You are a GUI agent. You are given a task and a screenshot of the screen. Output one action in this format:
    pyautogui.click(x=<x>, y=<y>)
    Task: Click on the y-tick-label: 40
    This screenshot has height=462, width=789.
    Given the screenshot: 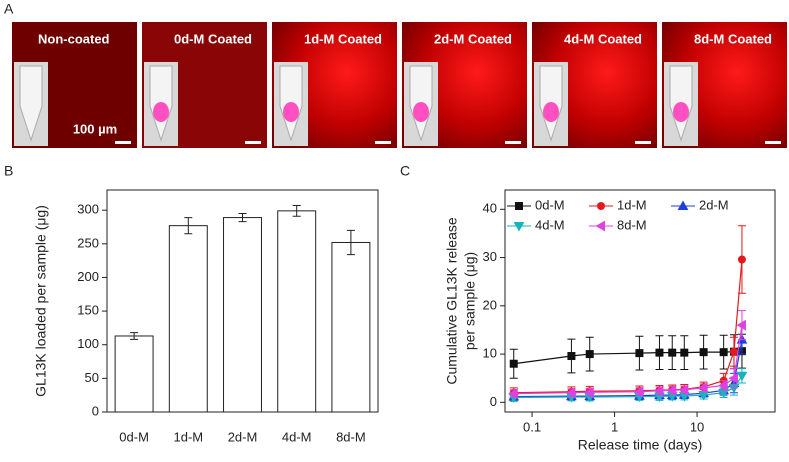 What is the action you would take?
    pyautogui.click(x=490, y=208)
    